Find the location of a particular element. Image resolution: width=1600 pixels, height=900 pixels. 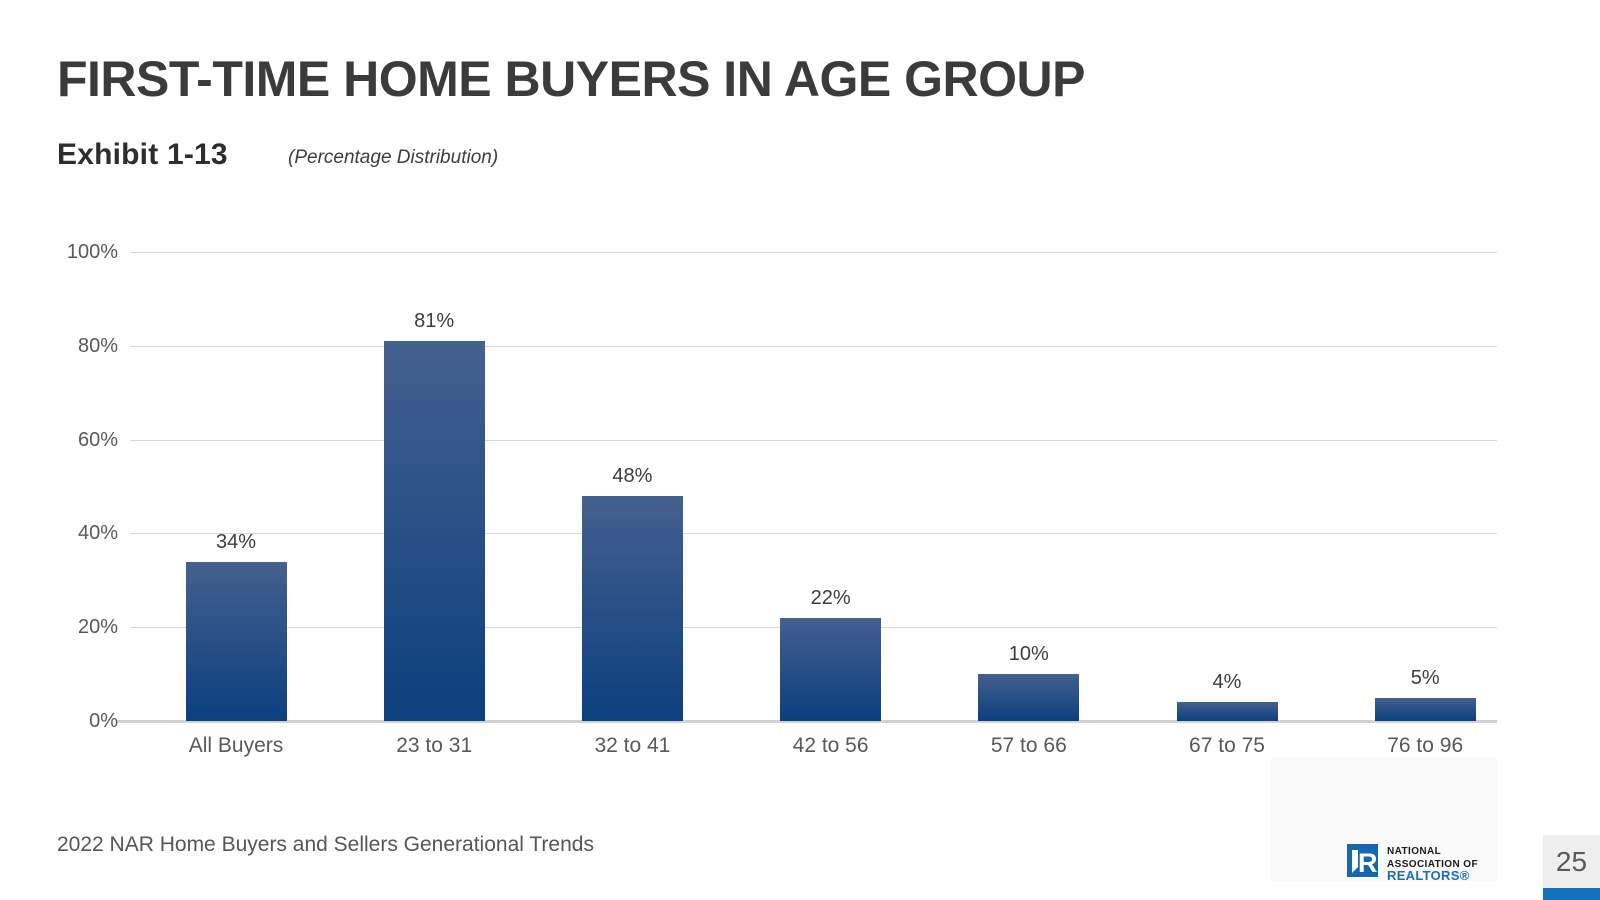

x-axis-category-label: 67 to 75 is located at coordinates (1227, 745).